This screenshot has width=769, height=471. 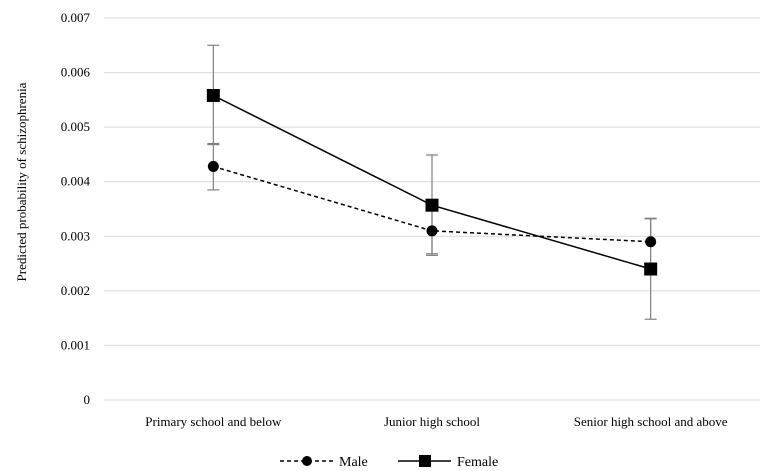 I want to click on legend-label: Female, so click(x=477, y=462).